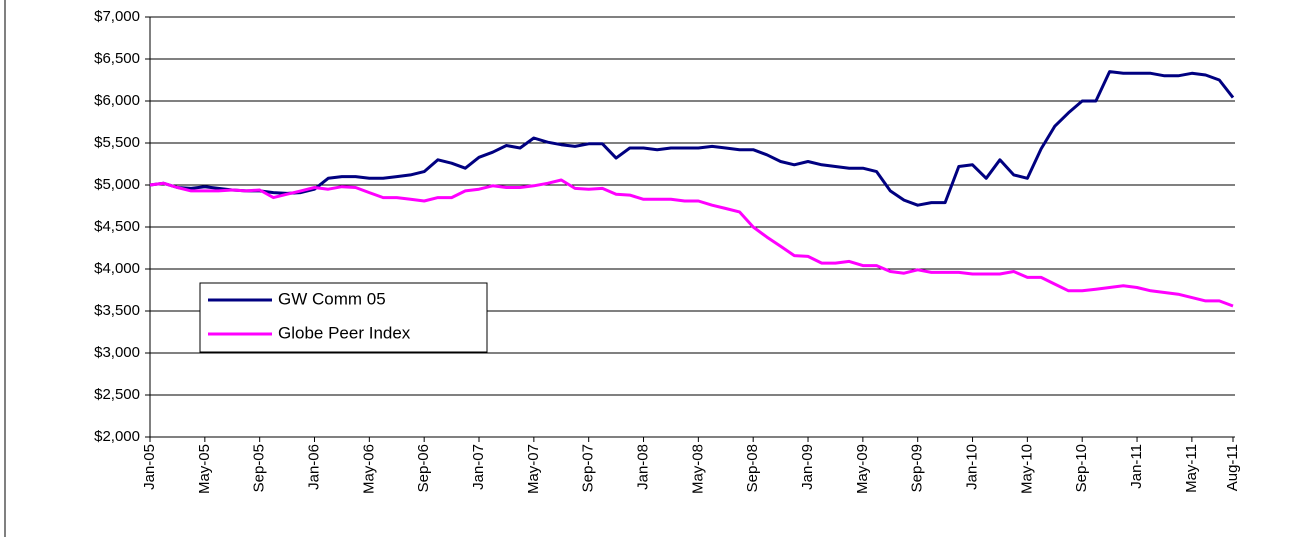  I want to click on x-tick-label: Sep-07, so click(588, 468).